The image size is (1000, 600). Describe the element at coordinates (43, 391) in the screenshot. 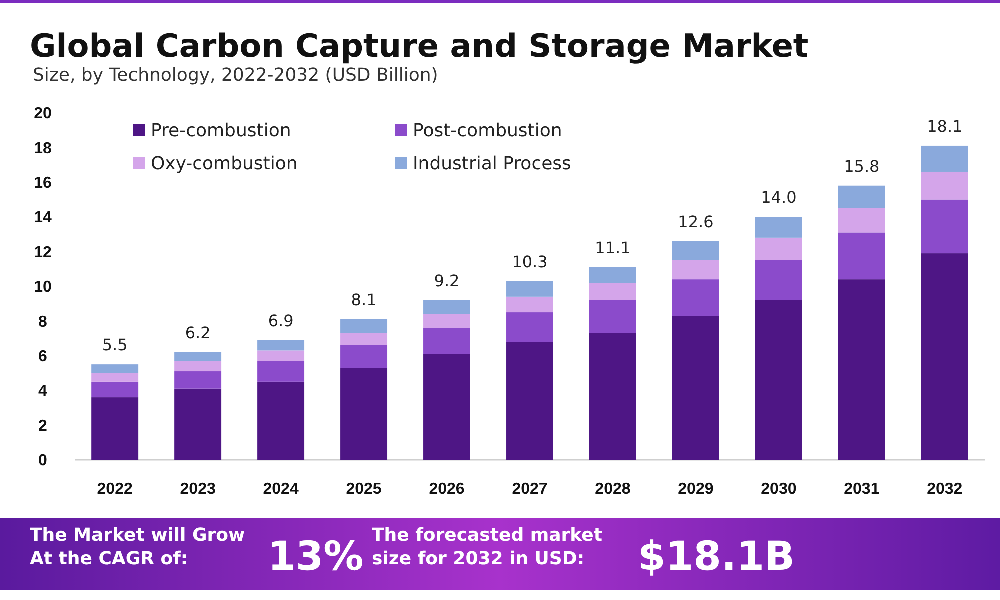

I see `y-tick-label: 4` at that location.